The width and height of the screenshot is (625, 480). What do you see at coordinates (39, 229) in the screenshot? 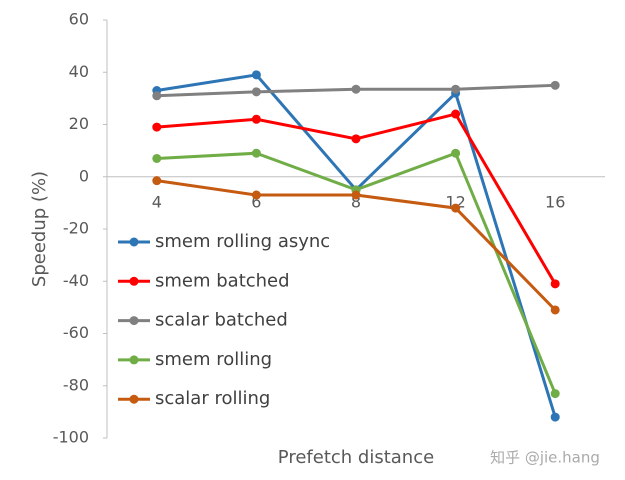
I see `y-axis-title: Speedup (%)` at bounding box center [39, 229].